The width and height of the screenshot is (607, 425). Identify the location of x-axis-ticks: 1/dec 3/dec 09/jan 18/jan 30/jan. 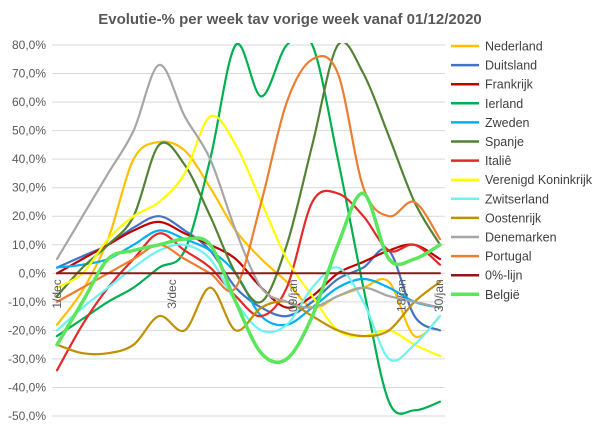
(248, 295).